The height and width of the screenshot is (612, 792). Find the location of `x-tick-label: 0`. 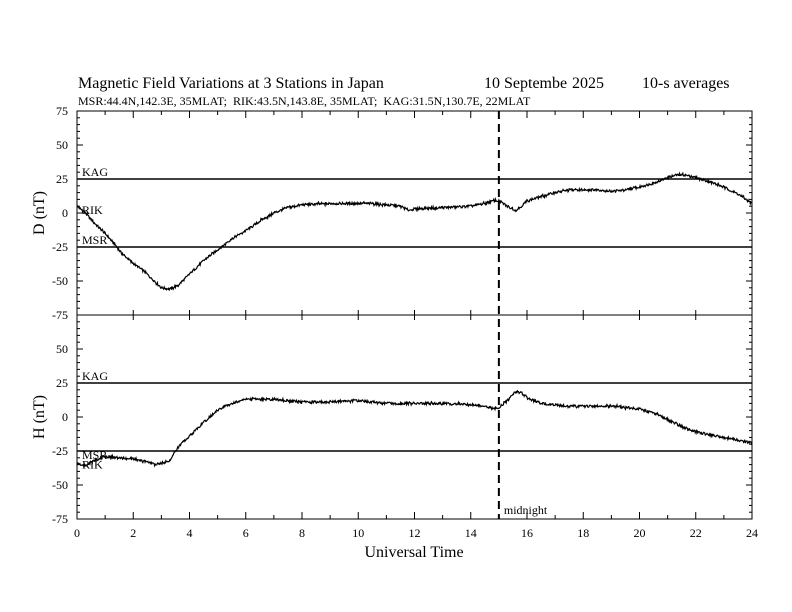

x-tick-label: 0 is located at coordinates (77, 533).